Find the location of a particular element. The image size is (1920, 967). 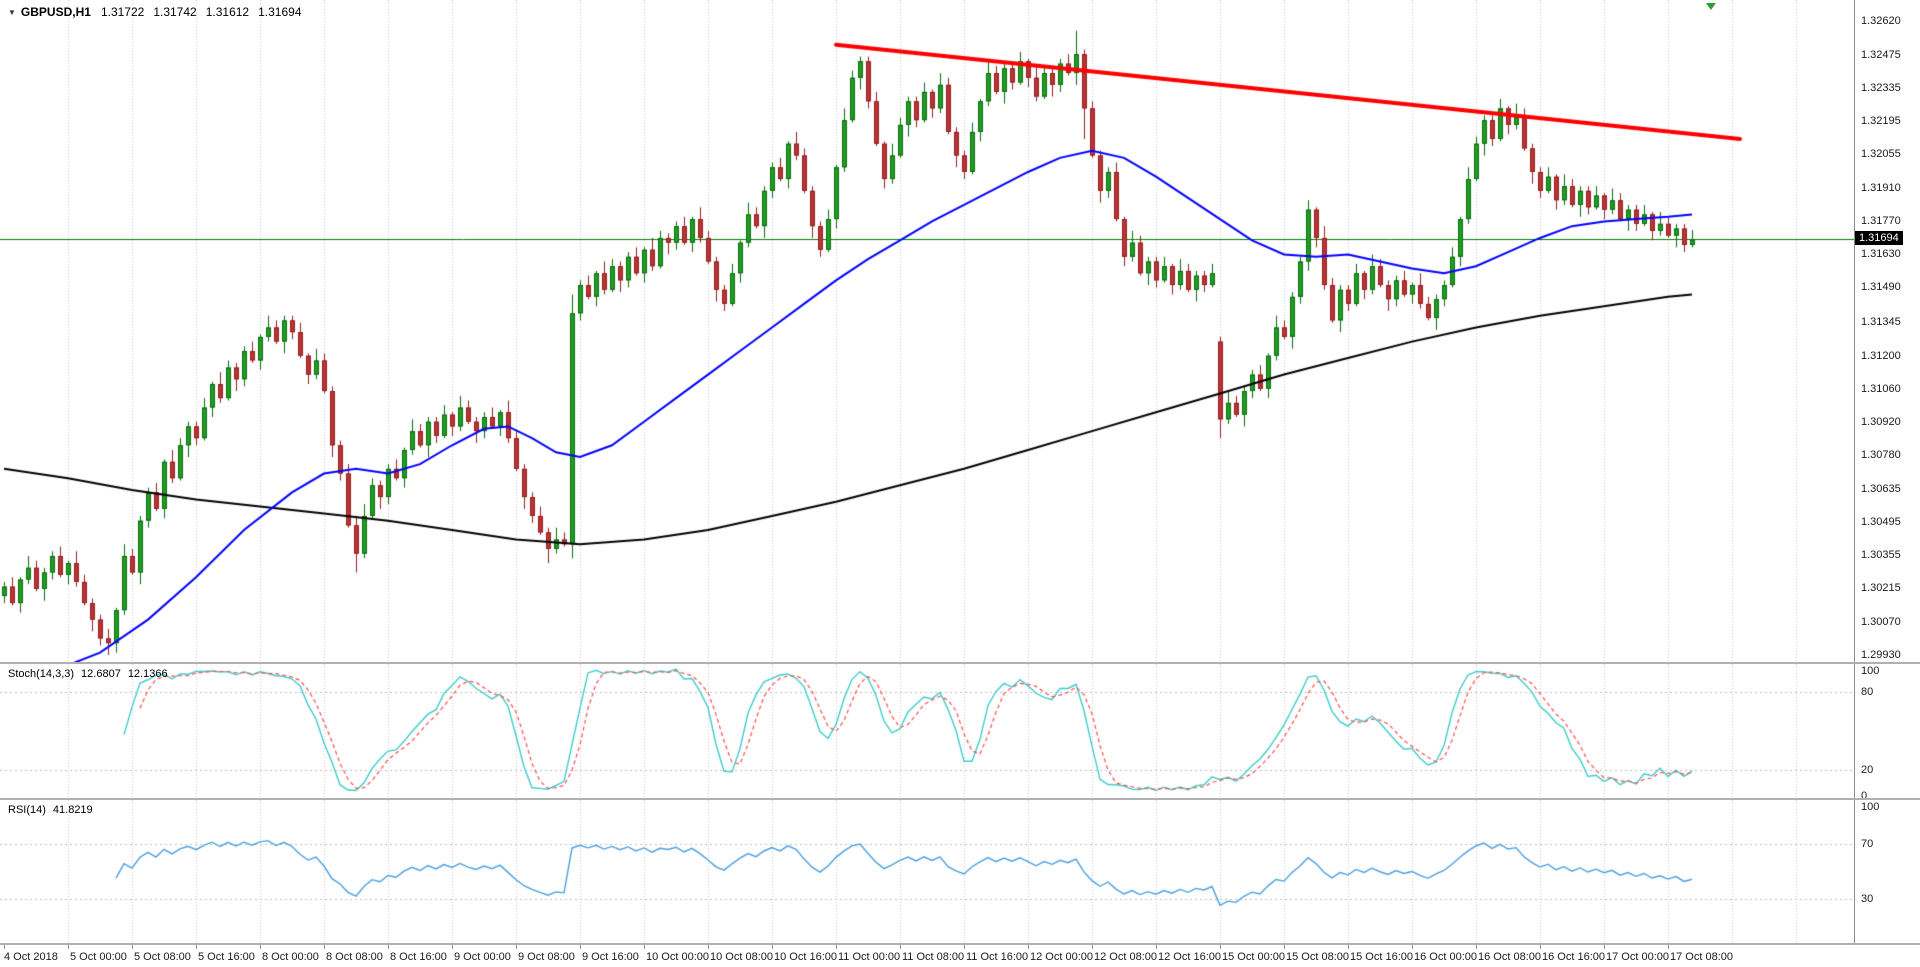

symbol-title: GBPUSD,H1 is located at coordinates (55, 12).